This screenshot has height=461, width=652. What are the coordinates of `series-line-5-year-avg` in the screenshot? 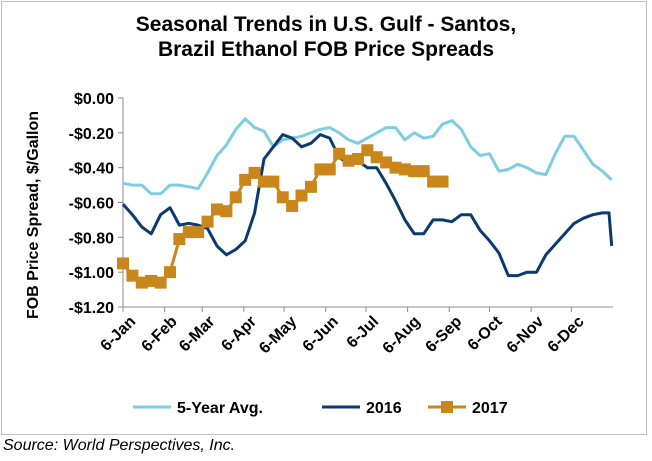 It's located at (367, 156).